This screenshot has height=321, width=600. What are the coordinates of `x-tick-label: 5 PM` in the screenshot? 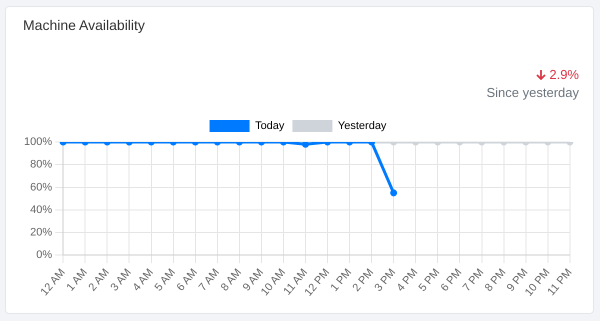 It's located at (429, 280).